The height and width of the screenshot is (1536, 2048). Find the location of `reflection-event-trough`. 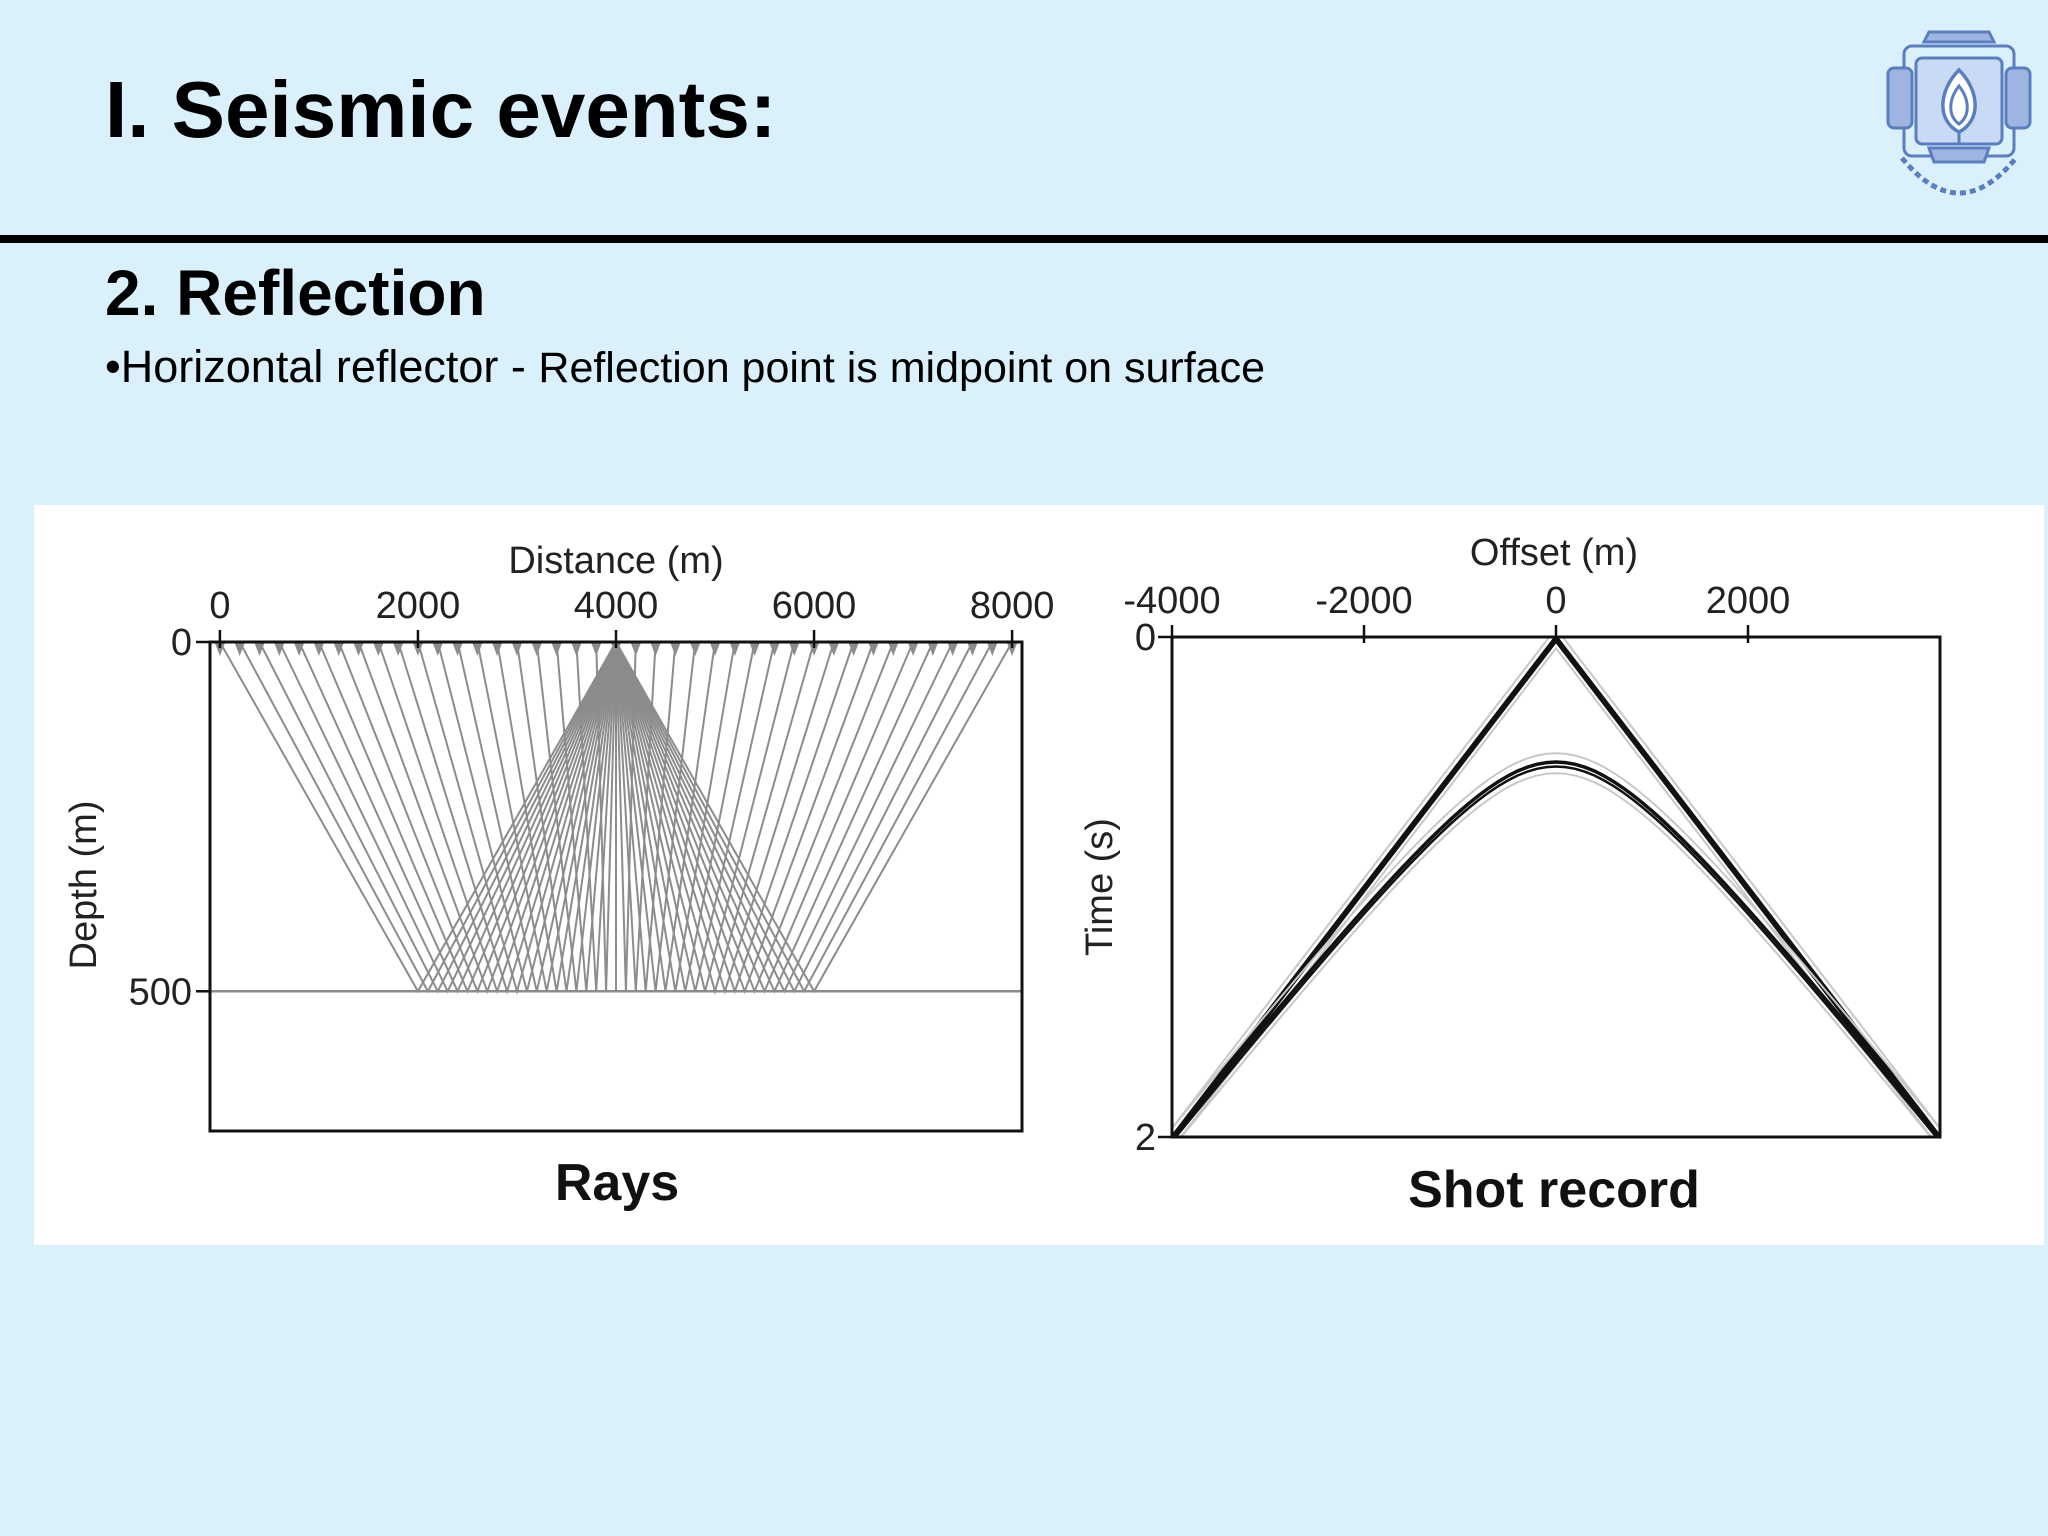

reflection-event-trough is located at coordinates (1556, 951).